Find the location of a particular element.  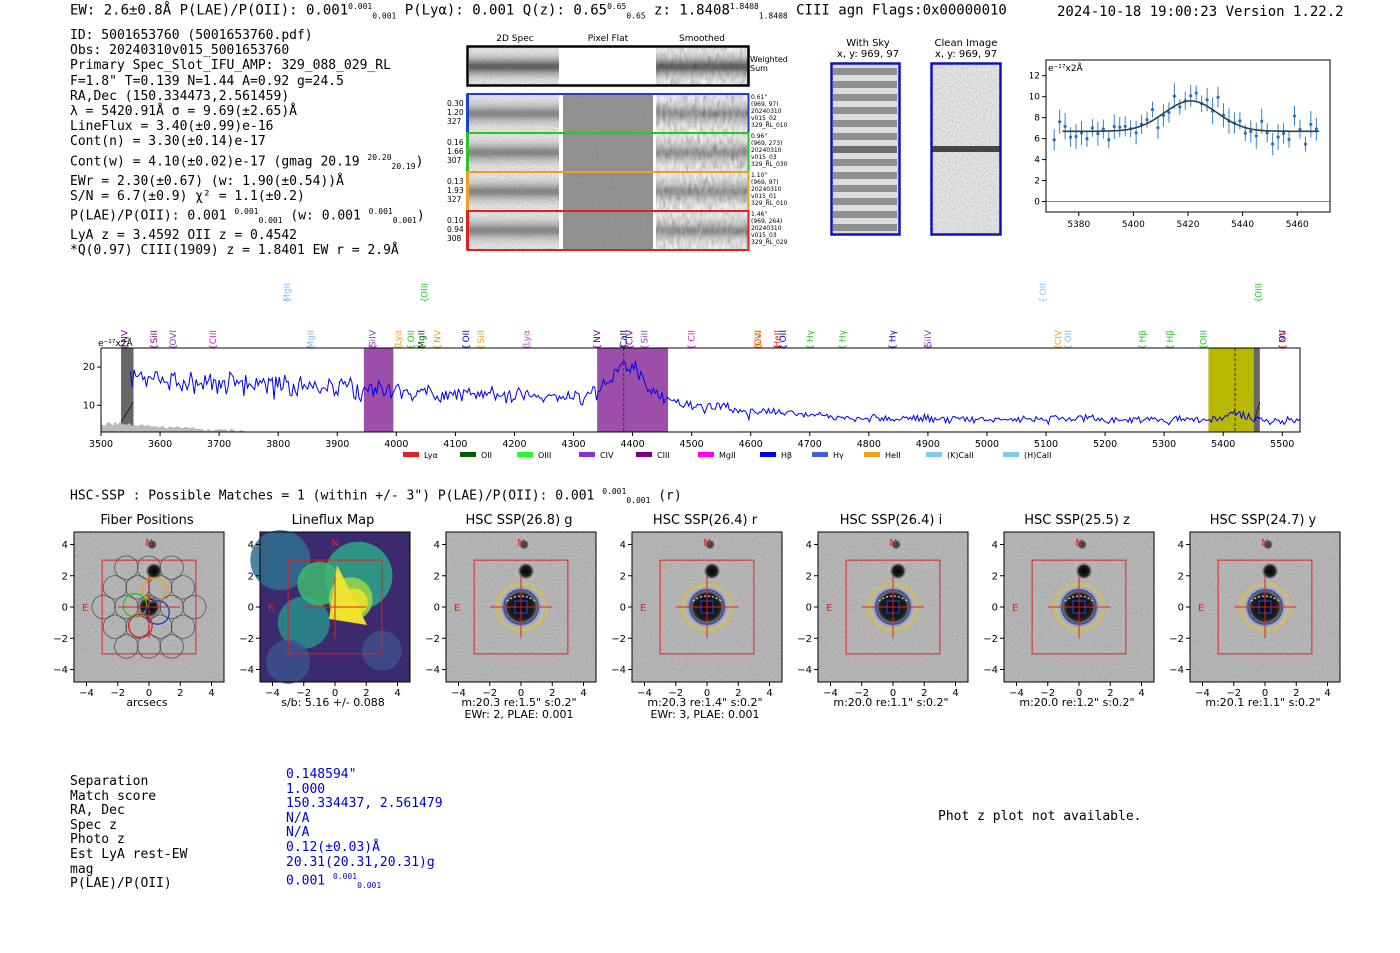

match-value-mag: 20.31(20.31,20.31)g is located at coordinates (360, 862).